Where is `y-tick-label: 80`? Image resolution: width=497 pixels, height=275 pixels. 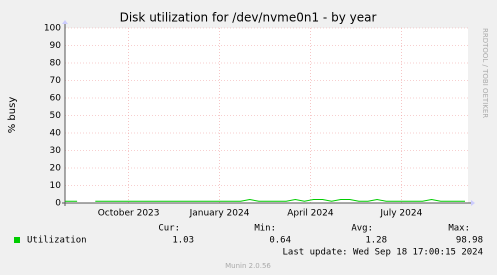 y-tick-label: 80 is located at coordinates (56, 64).